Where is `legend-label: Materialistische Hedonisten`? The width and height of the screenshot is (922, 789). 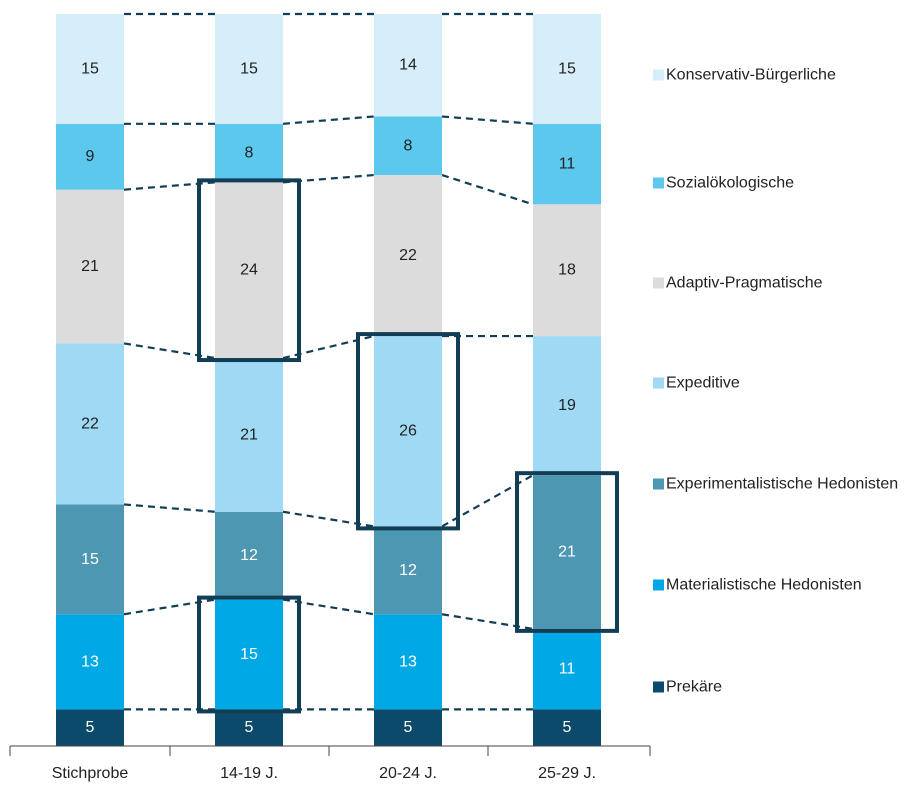
legend-label: Materialistische Hedonisten is located at coordinates (764, 585).